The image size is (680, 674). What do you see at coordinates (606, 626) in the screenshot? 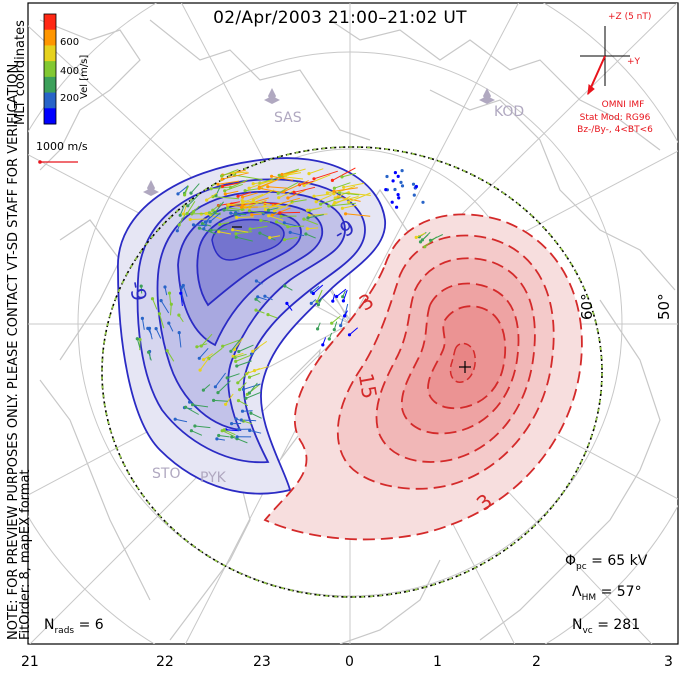
I see `n-vc: Nvc = 281` at bounding box center [606, 626].